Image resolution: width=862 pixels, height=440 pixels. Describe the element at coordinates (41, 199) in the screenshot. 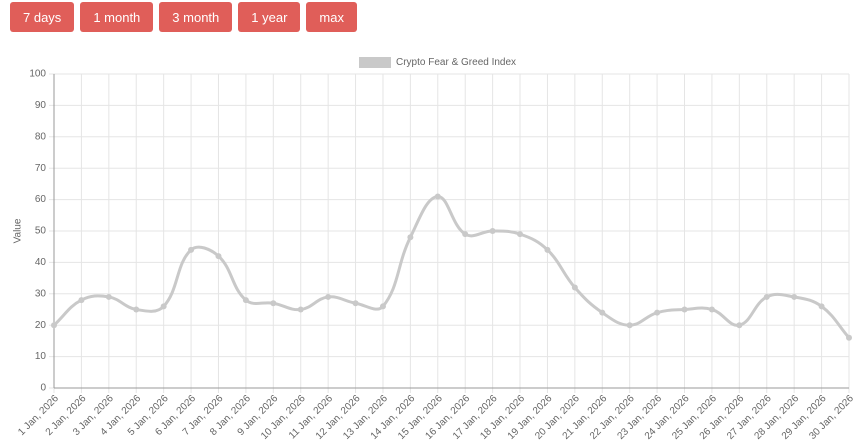

I see `y-tick-label: 60` at that location.